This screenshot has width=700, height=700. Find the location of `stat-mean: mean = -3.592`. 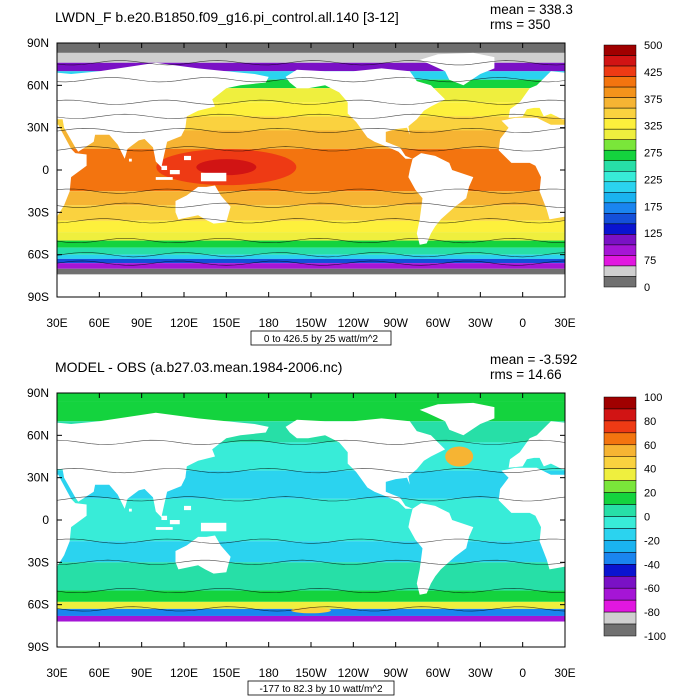

stat-mean: mean = -3.592 is located at coordinates (533, 359).